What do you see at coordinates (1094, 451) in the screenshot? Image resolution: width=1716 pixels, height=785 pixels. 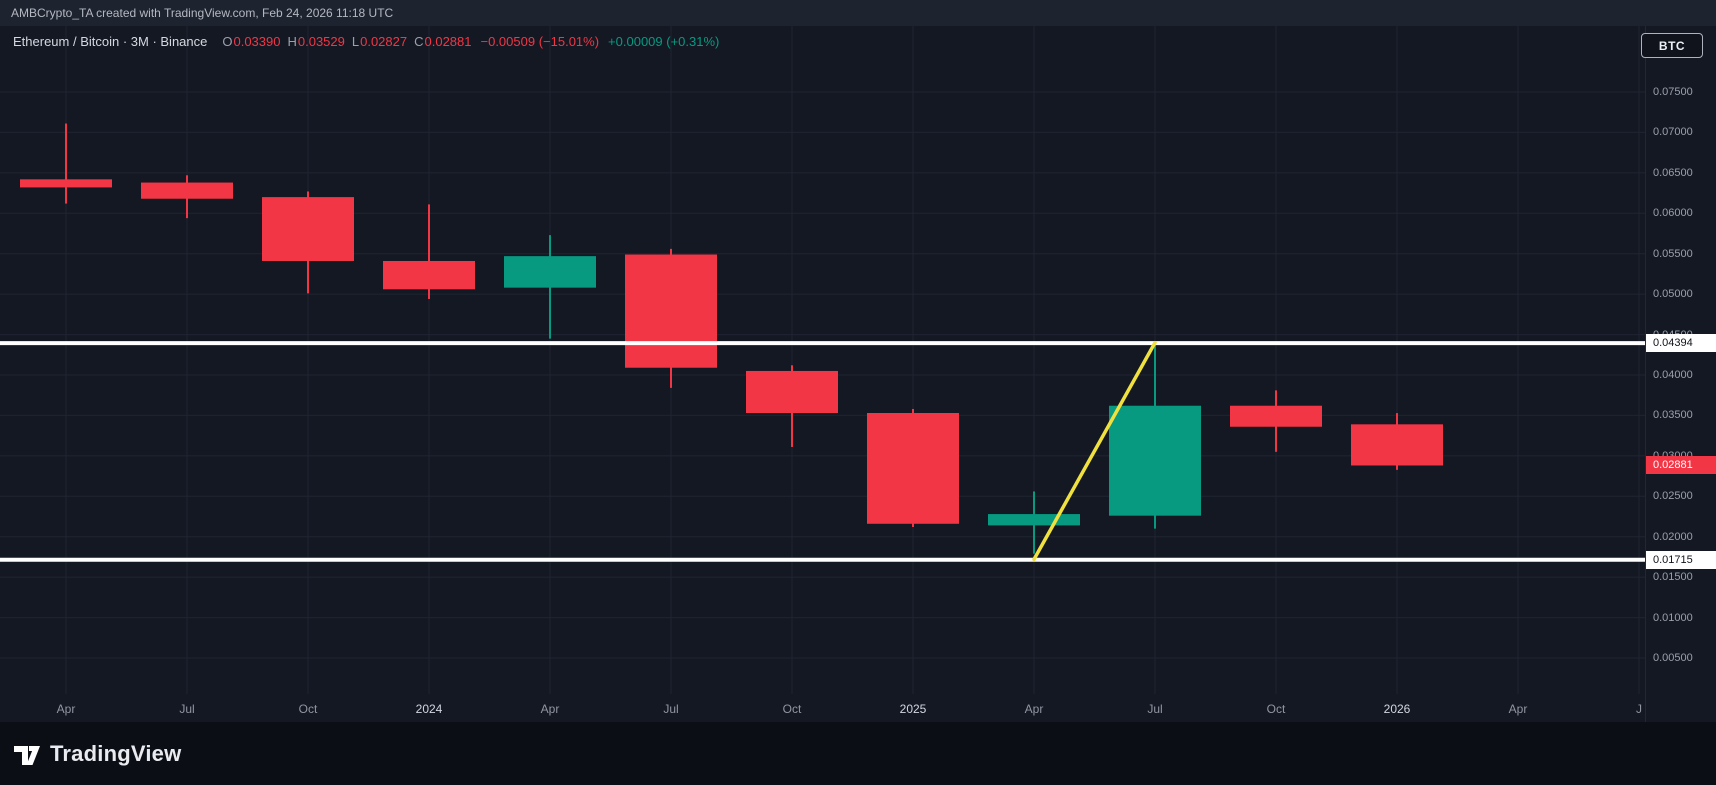 I see `trend-line` at bounding box center [1094, 451].